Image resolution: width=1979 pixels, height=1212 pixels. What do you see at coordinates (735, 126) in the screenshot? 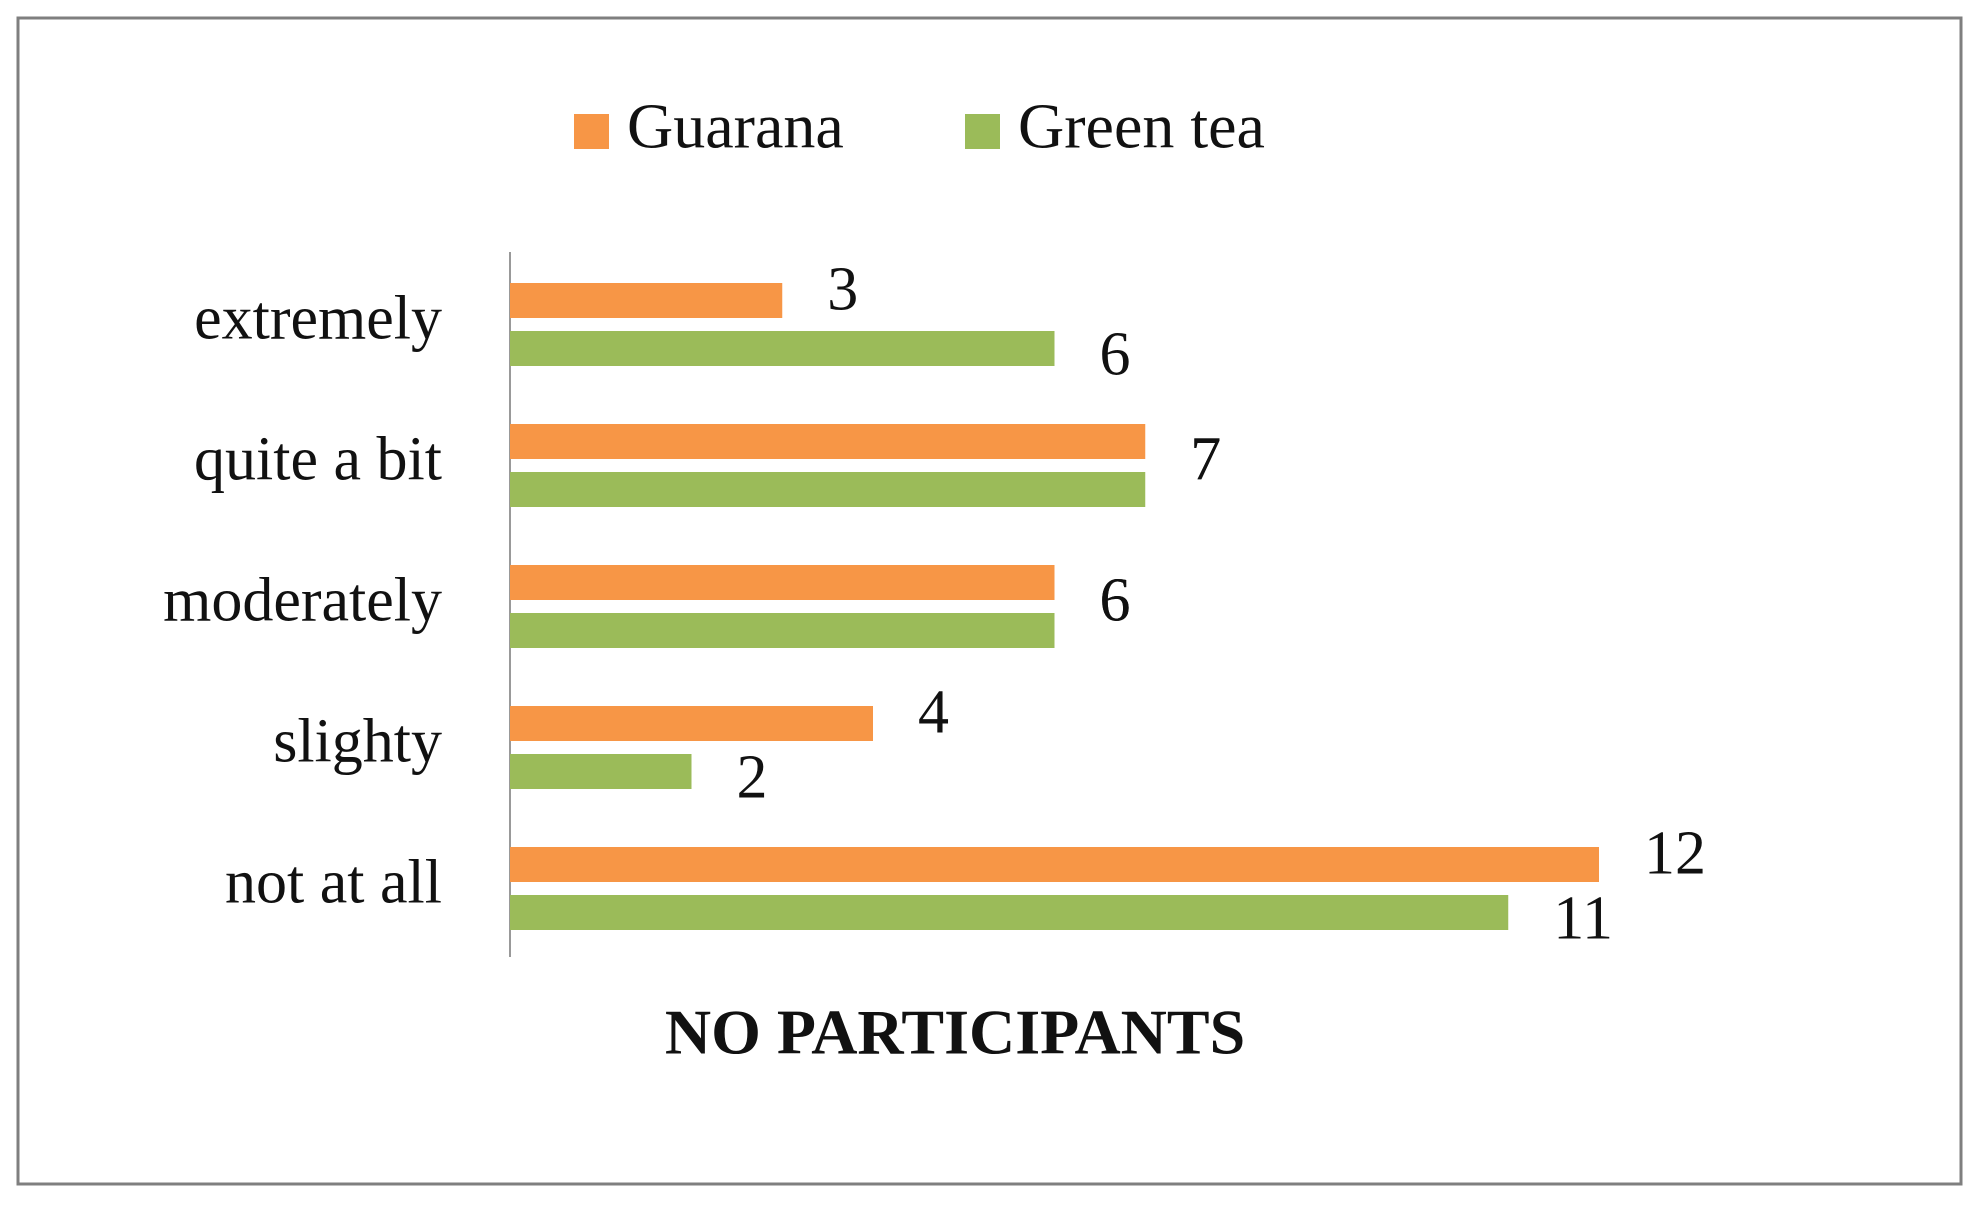
I see `legend-label: Guarana` at bounding box center [735, 126].